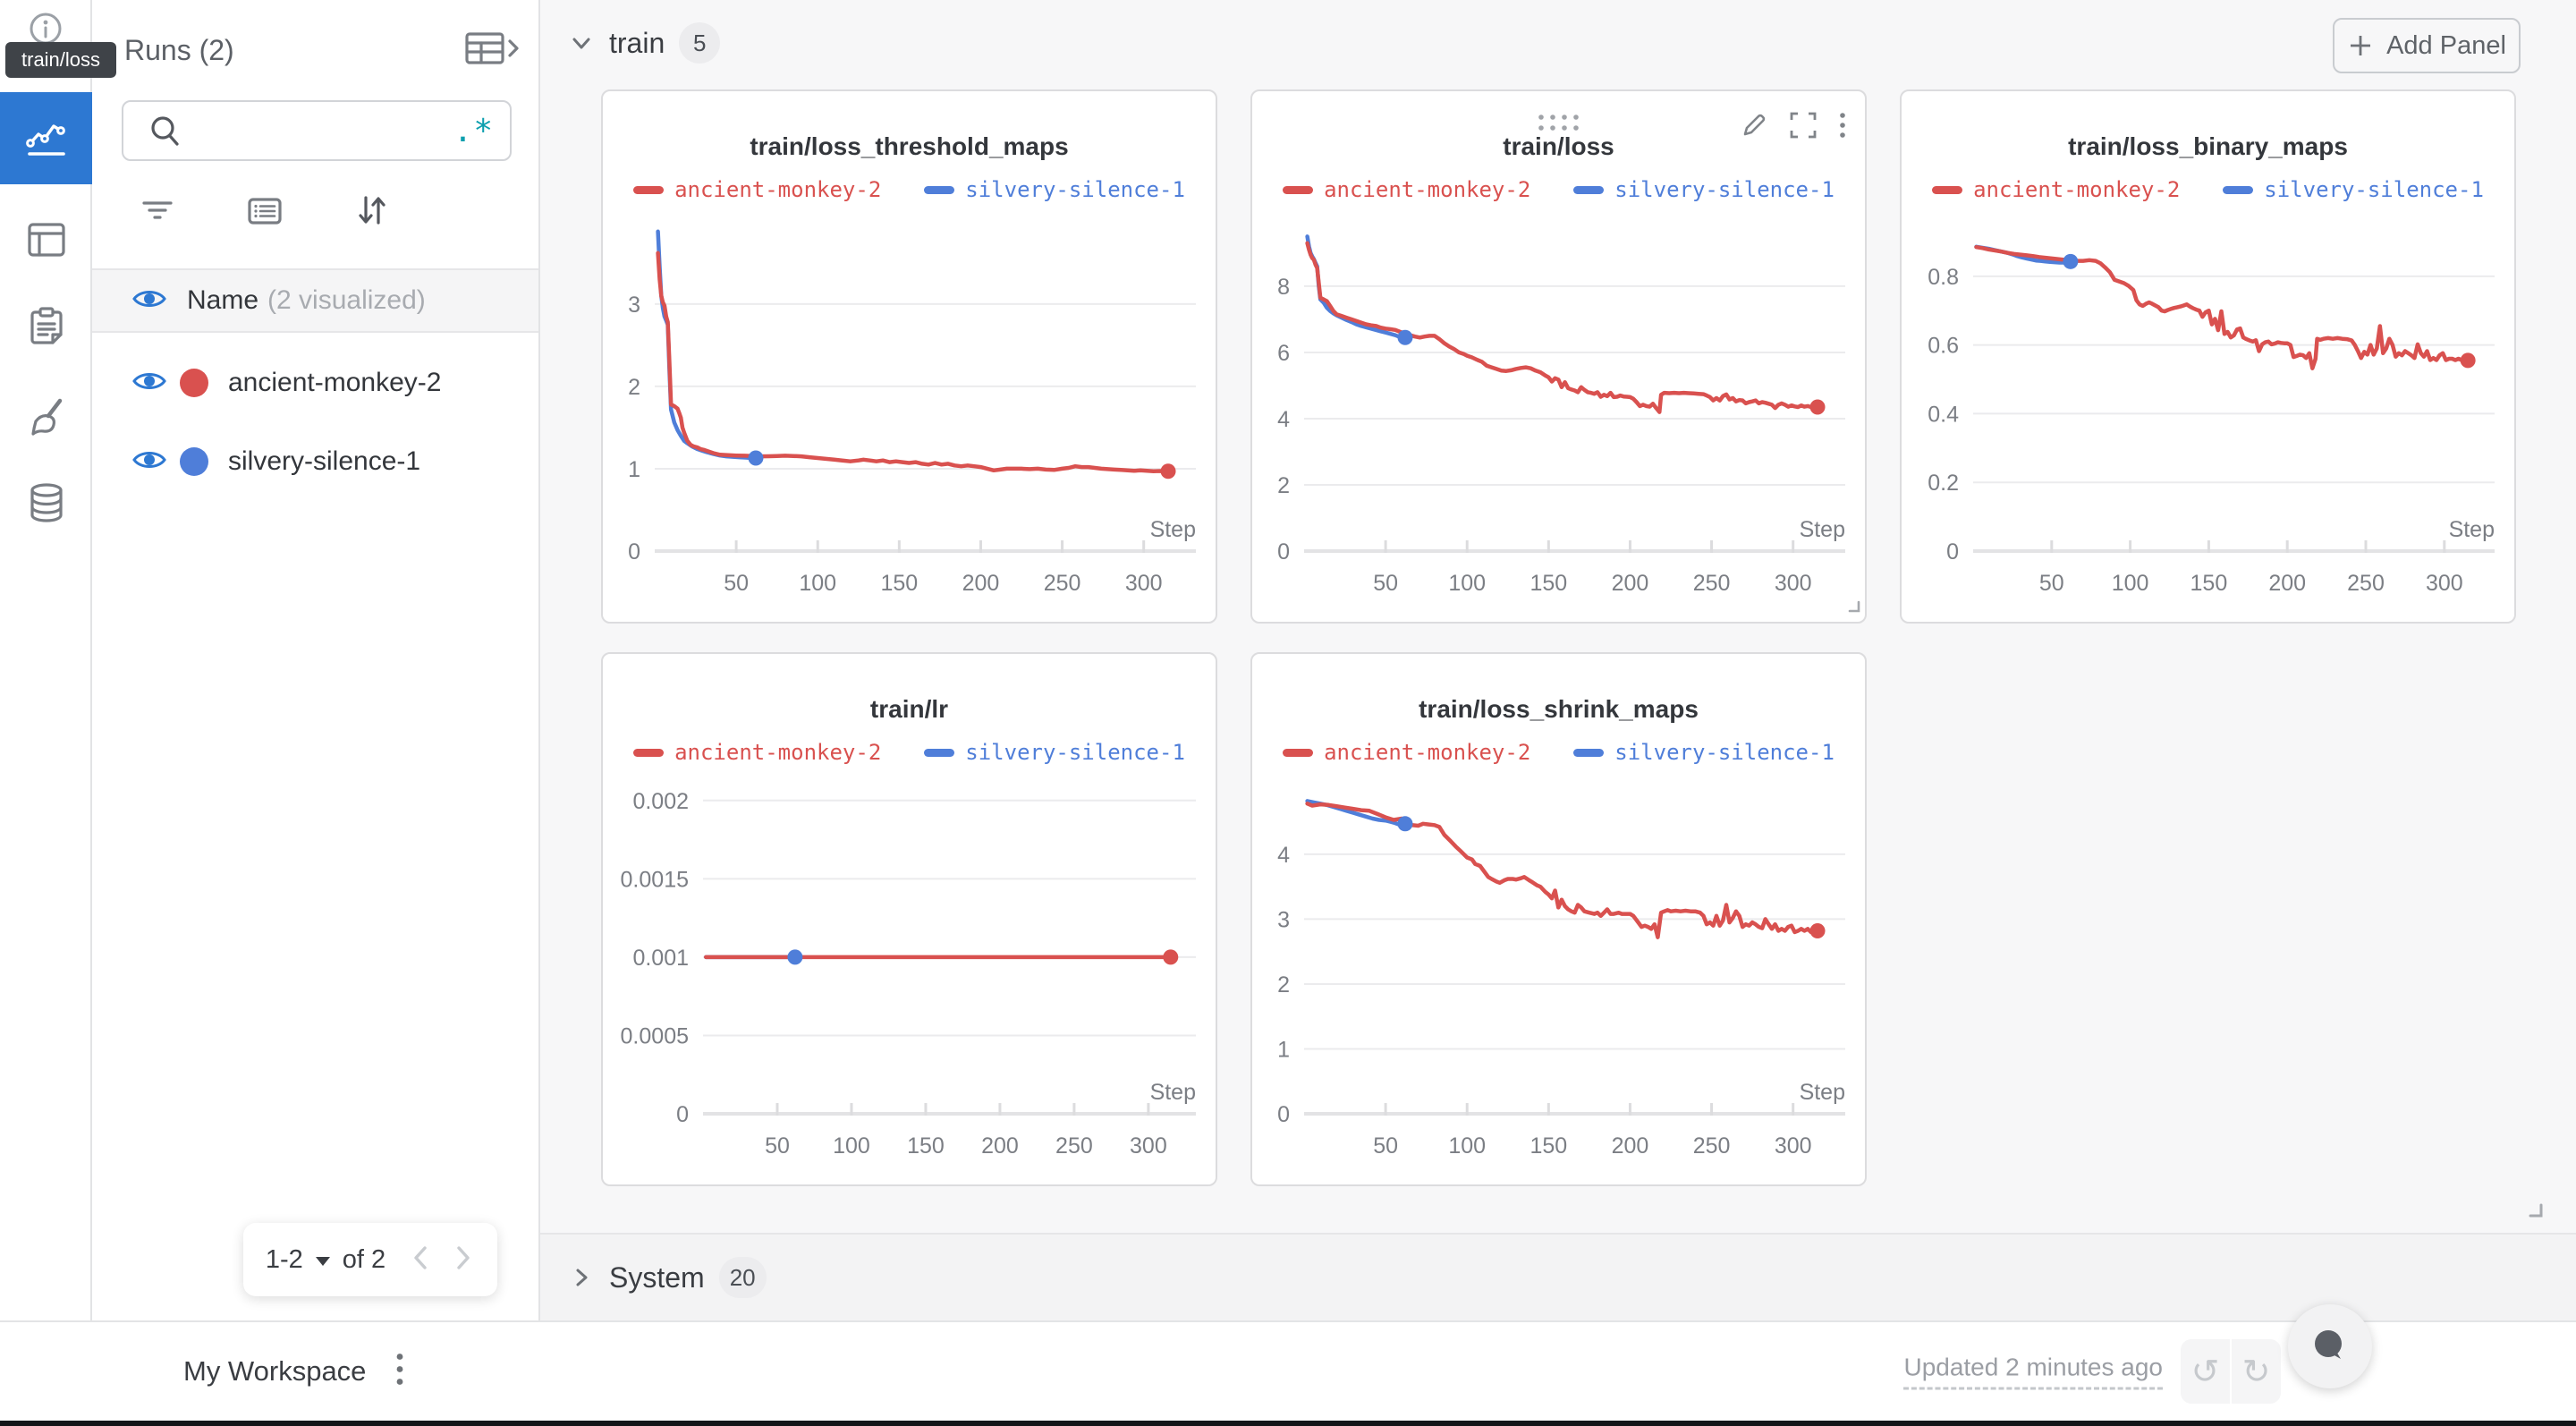 The height and width of the screenshot is (1426, 2576). I want to click on runs-toolbar, so click(280, 212).